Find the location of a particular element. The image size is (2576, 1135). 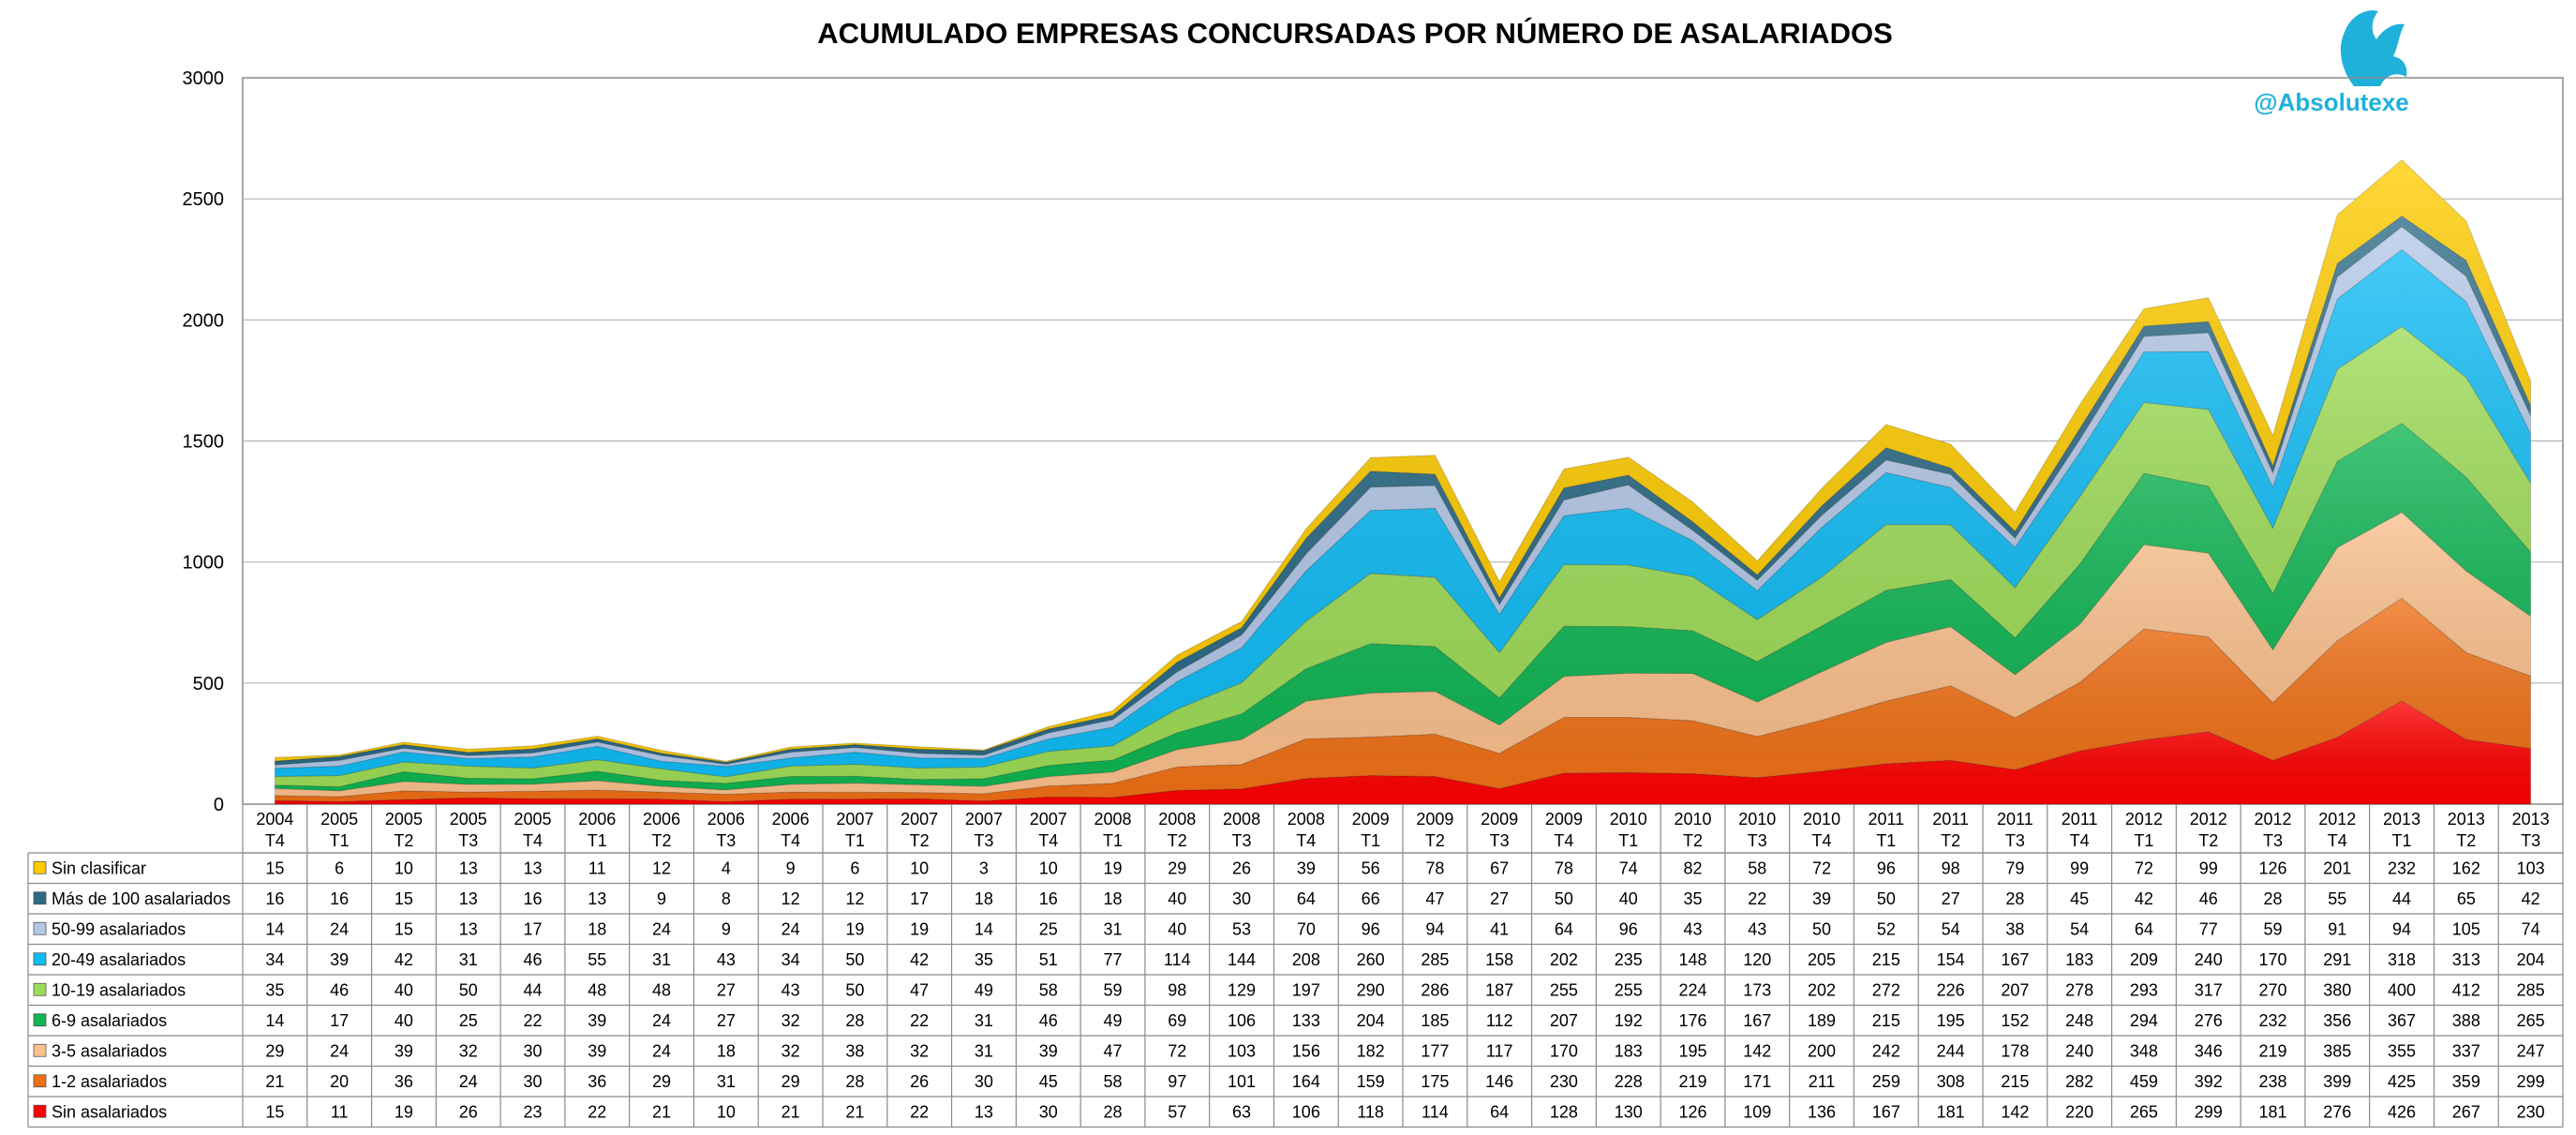

table-cell-value: 77 is located at coordinates (1112, 959).